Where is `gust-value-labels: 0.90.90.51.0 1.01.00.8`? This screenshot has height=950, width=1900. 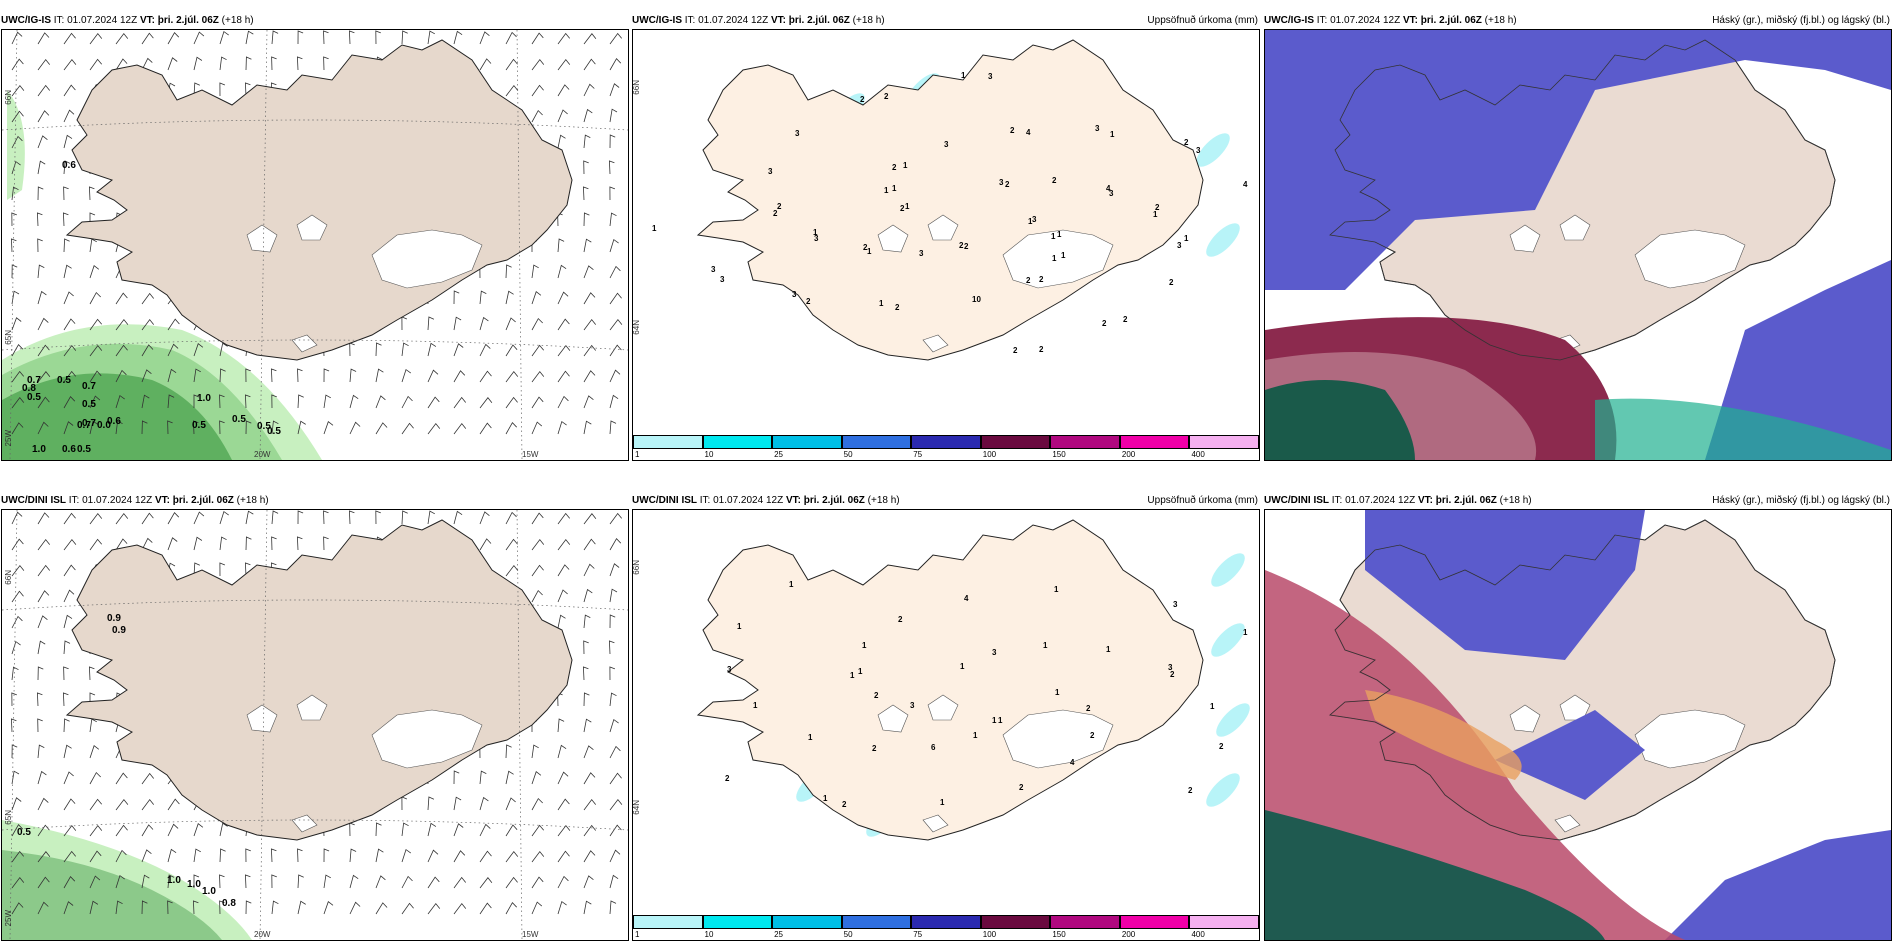
gust-value-labels: 0.90.90.51.0 1.01.00.8 is located at coordinates (126, 761).